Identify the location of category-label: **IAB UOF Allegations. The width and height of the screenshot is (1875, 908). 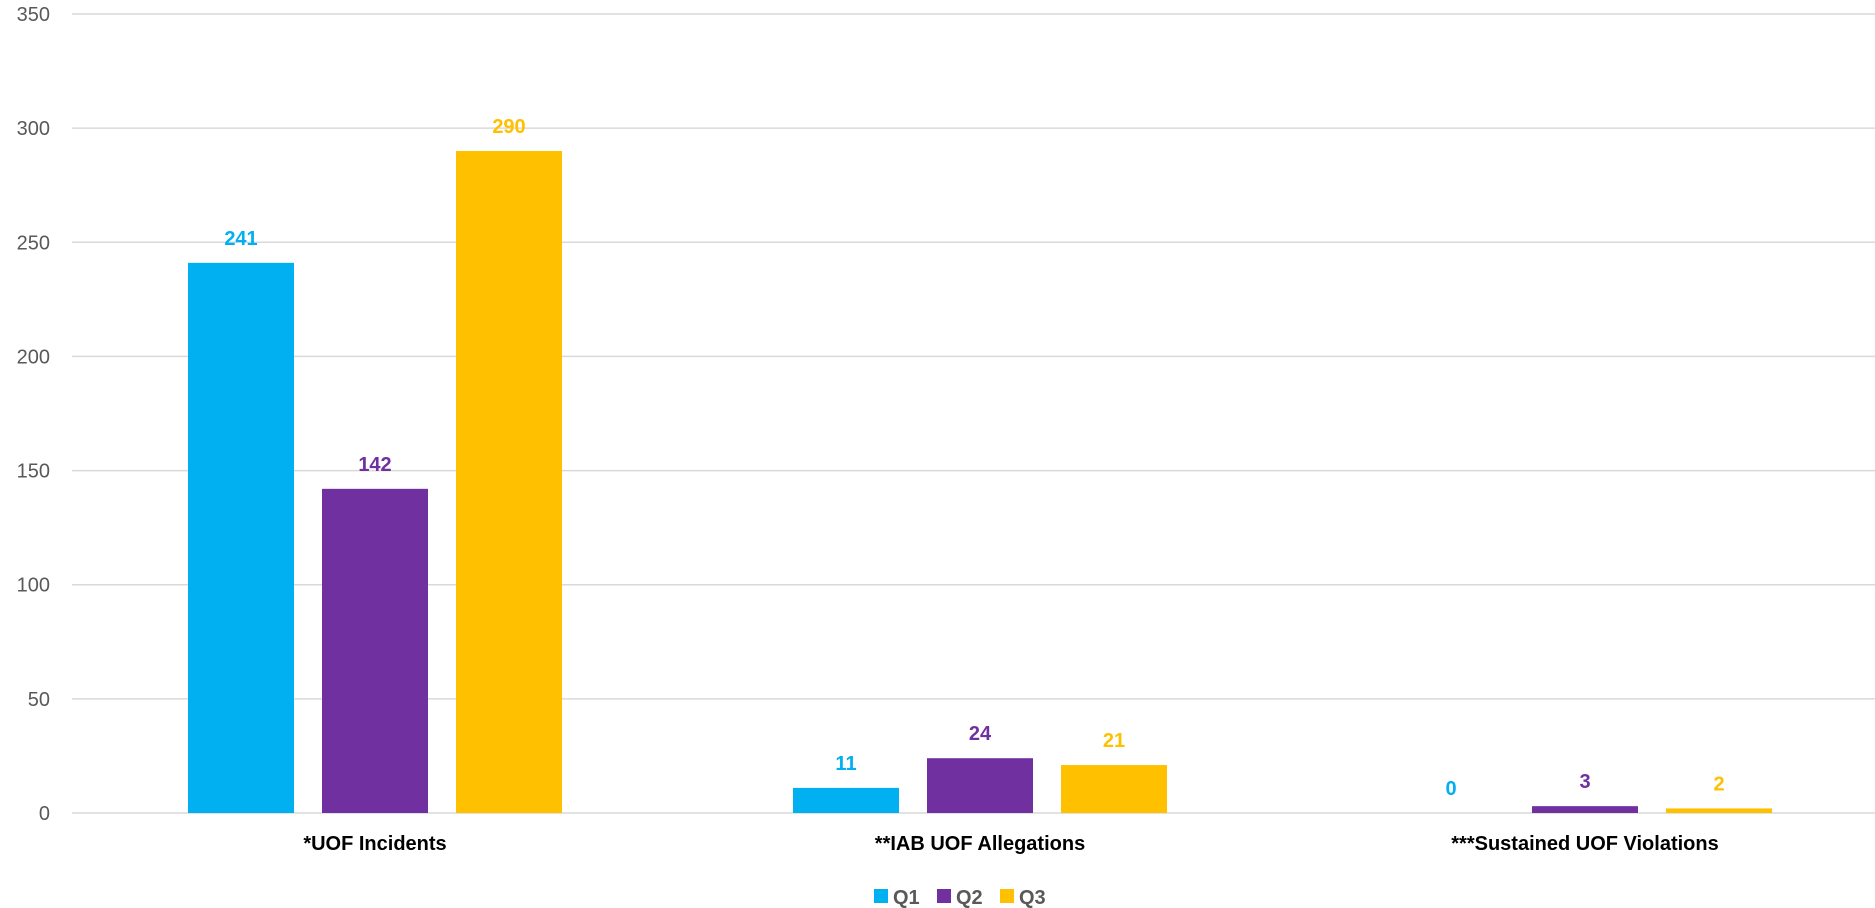
(980, 844).